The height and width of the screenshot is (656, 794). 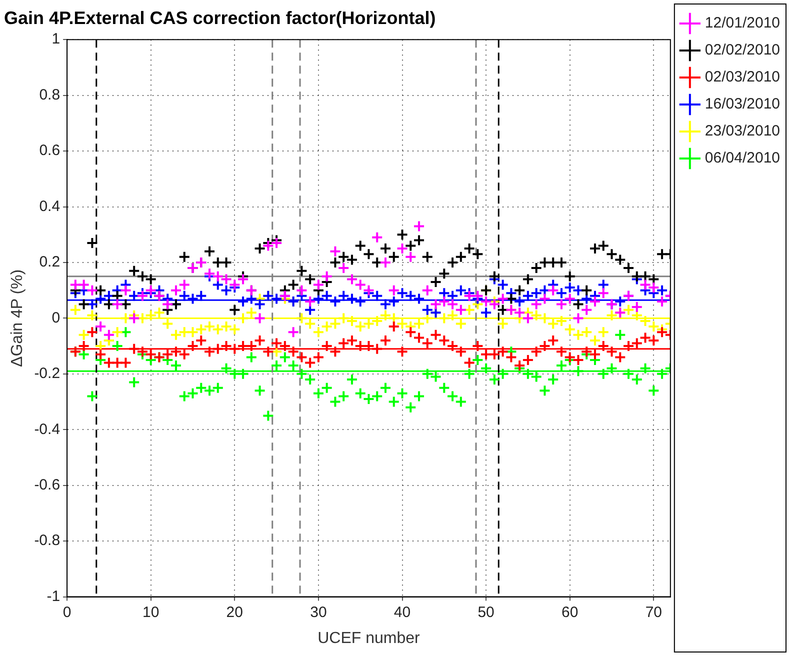 What do you see at coordinates (56, 39) in the screenshot?
I see `y-tick-label: 1` at bounding box center [56, 39].